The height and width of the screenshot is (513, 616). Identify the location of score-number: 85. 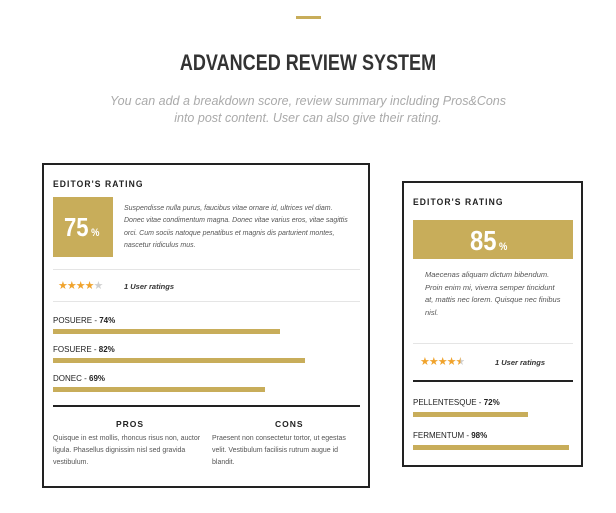
(483, 240).